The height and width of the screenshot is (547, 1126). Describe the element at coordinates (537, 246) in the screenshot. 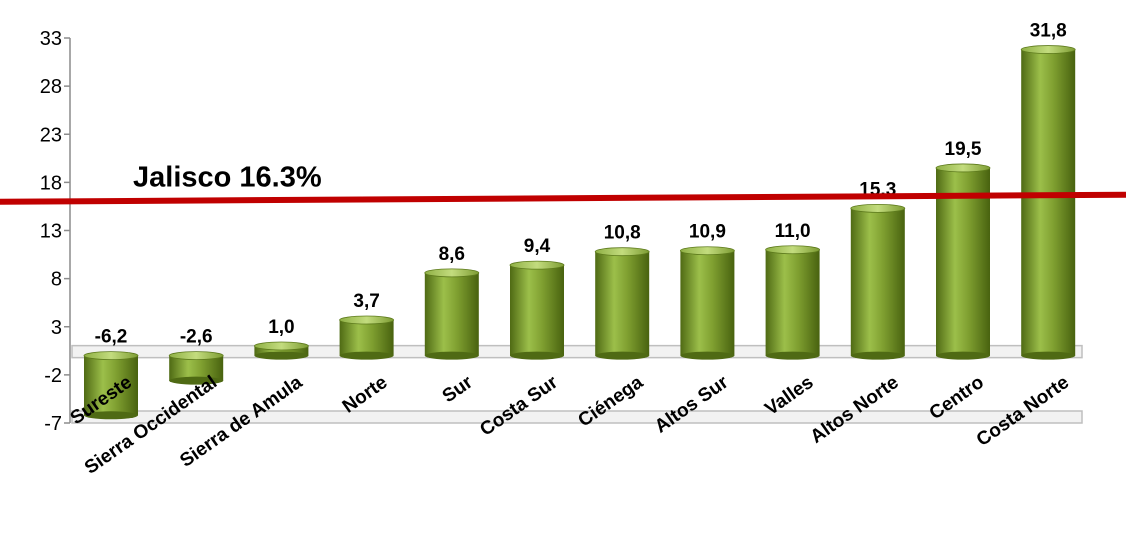

I see `data-label: 9,4` at that location.